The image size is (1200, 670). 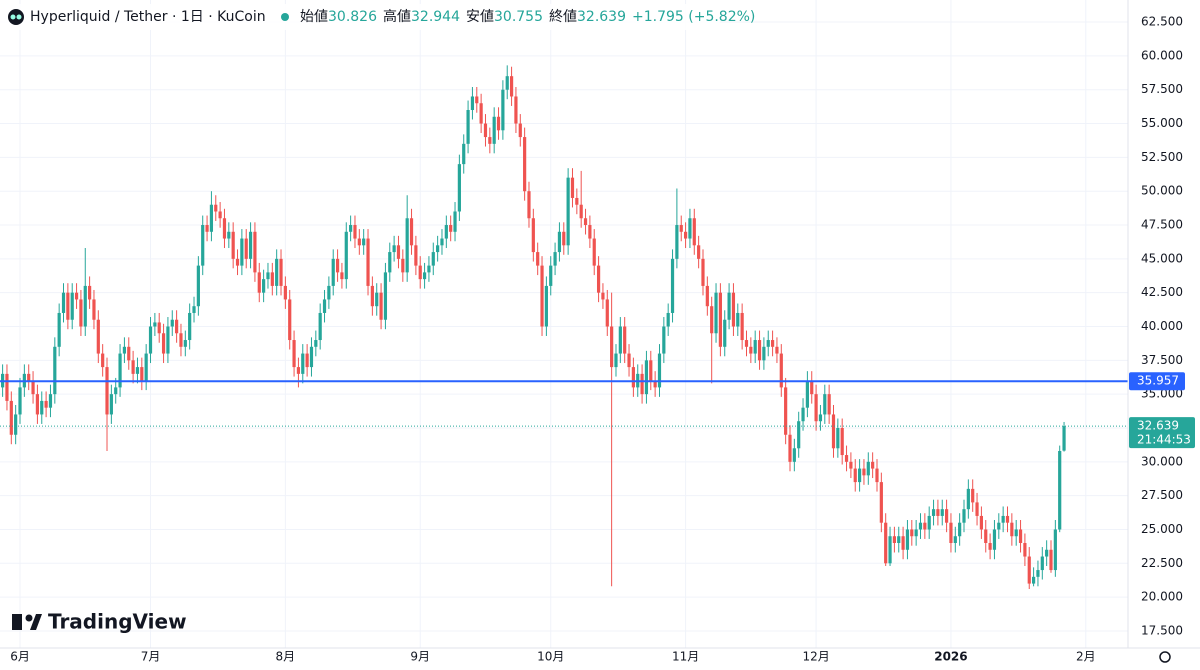 What do you see at coordinates (1162, 22) in the screenshot?
I see `y-tick-label: 62.500` at bounding box center [1162, 22].